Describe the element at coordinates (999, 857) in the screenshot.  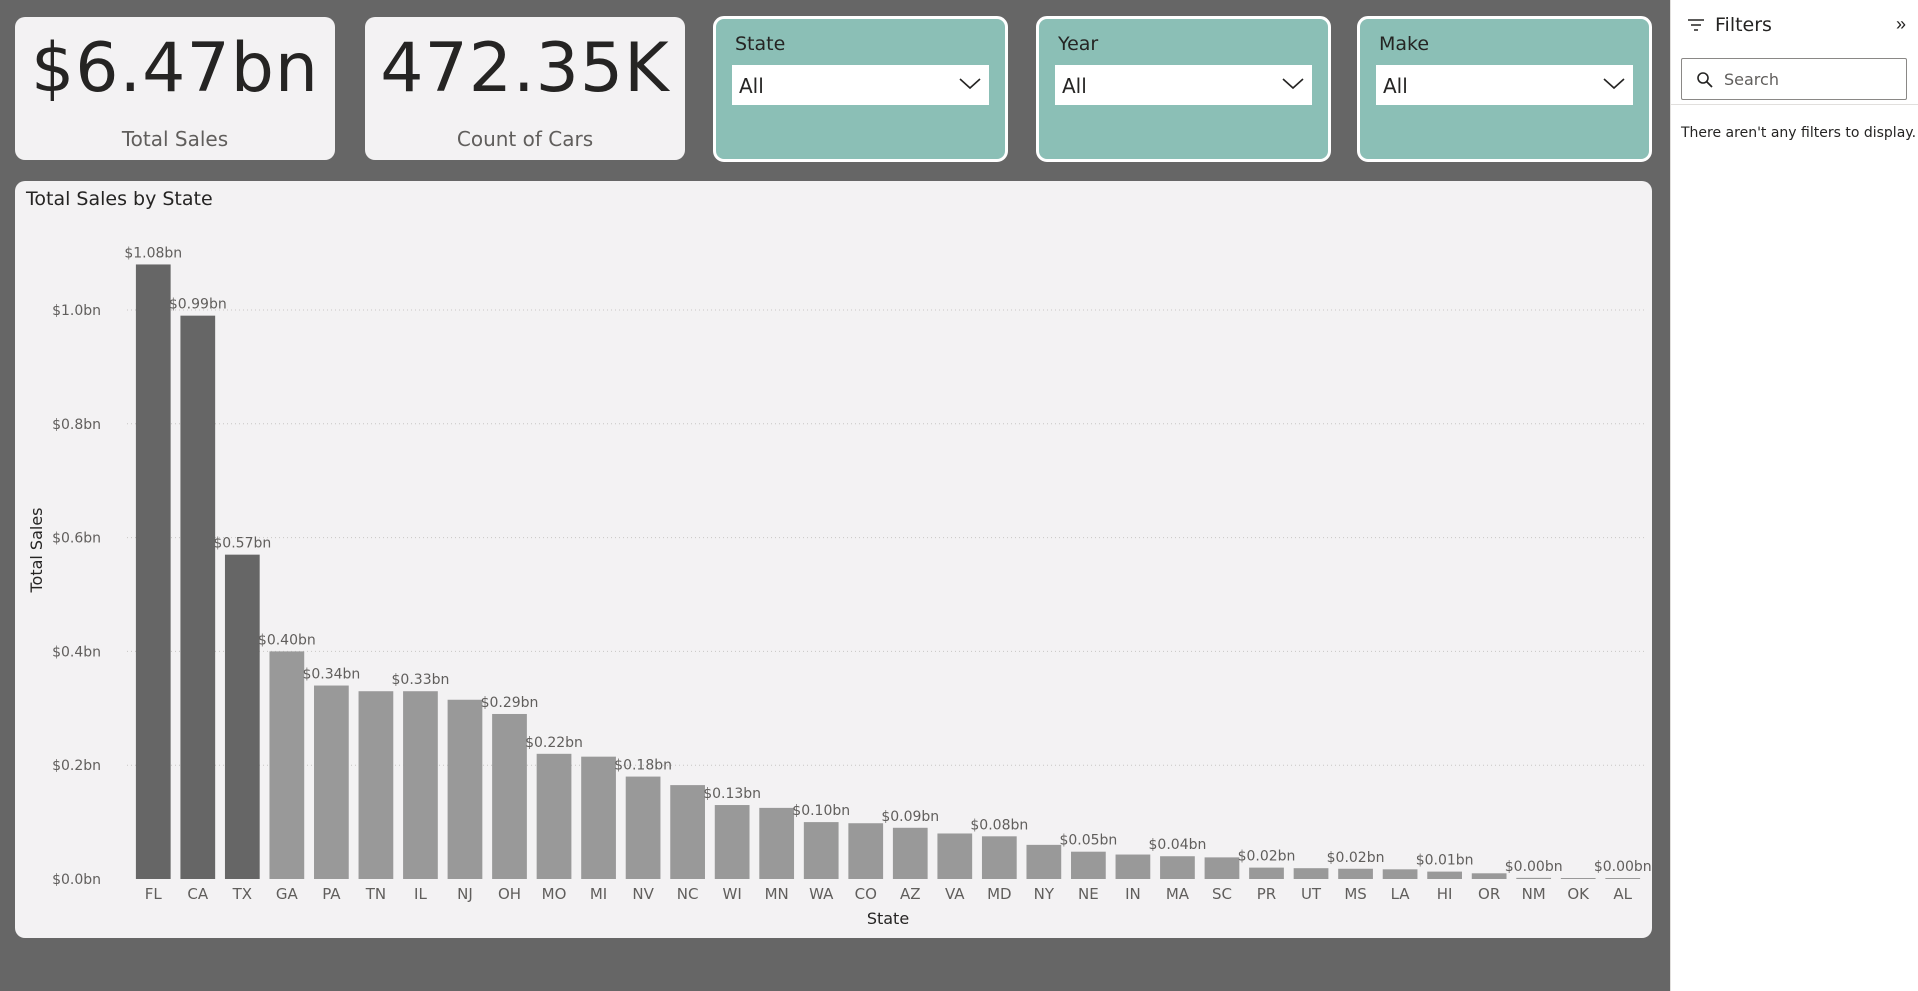
I see `bar-md` at that location.